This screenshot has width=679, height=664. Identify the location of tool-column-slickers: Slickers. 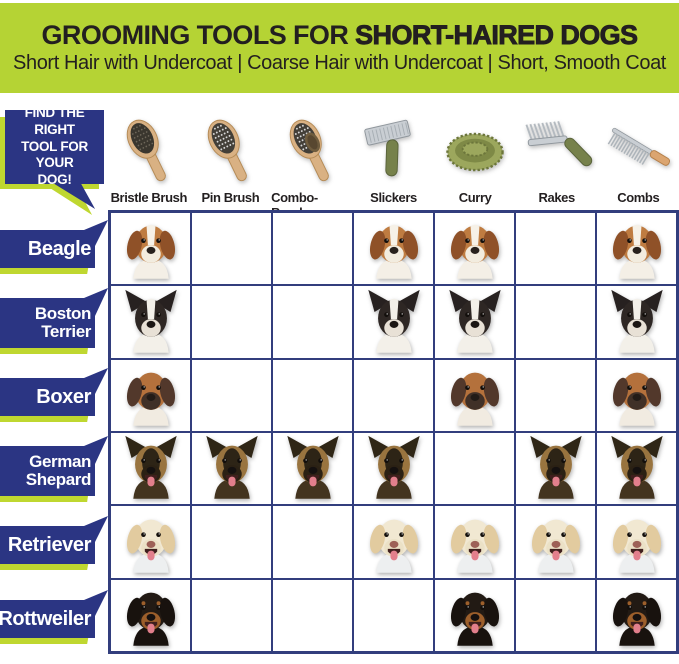
(394, 154).